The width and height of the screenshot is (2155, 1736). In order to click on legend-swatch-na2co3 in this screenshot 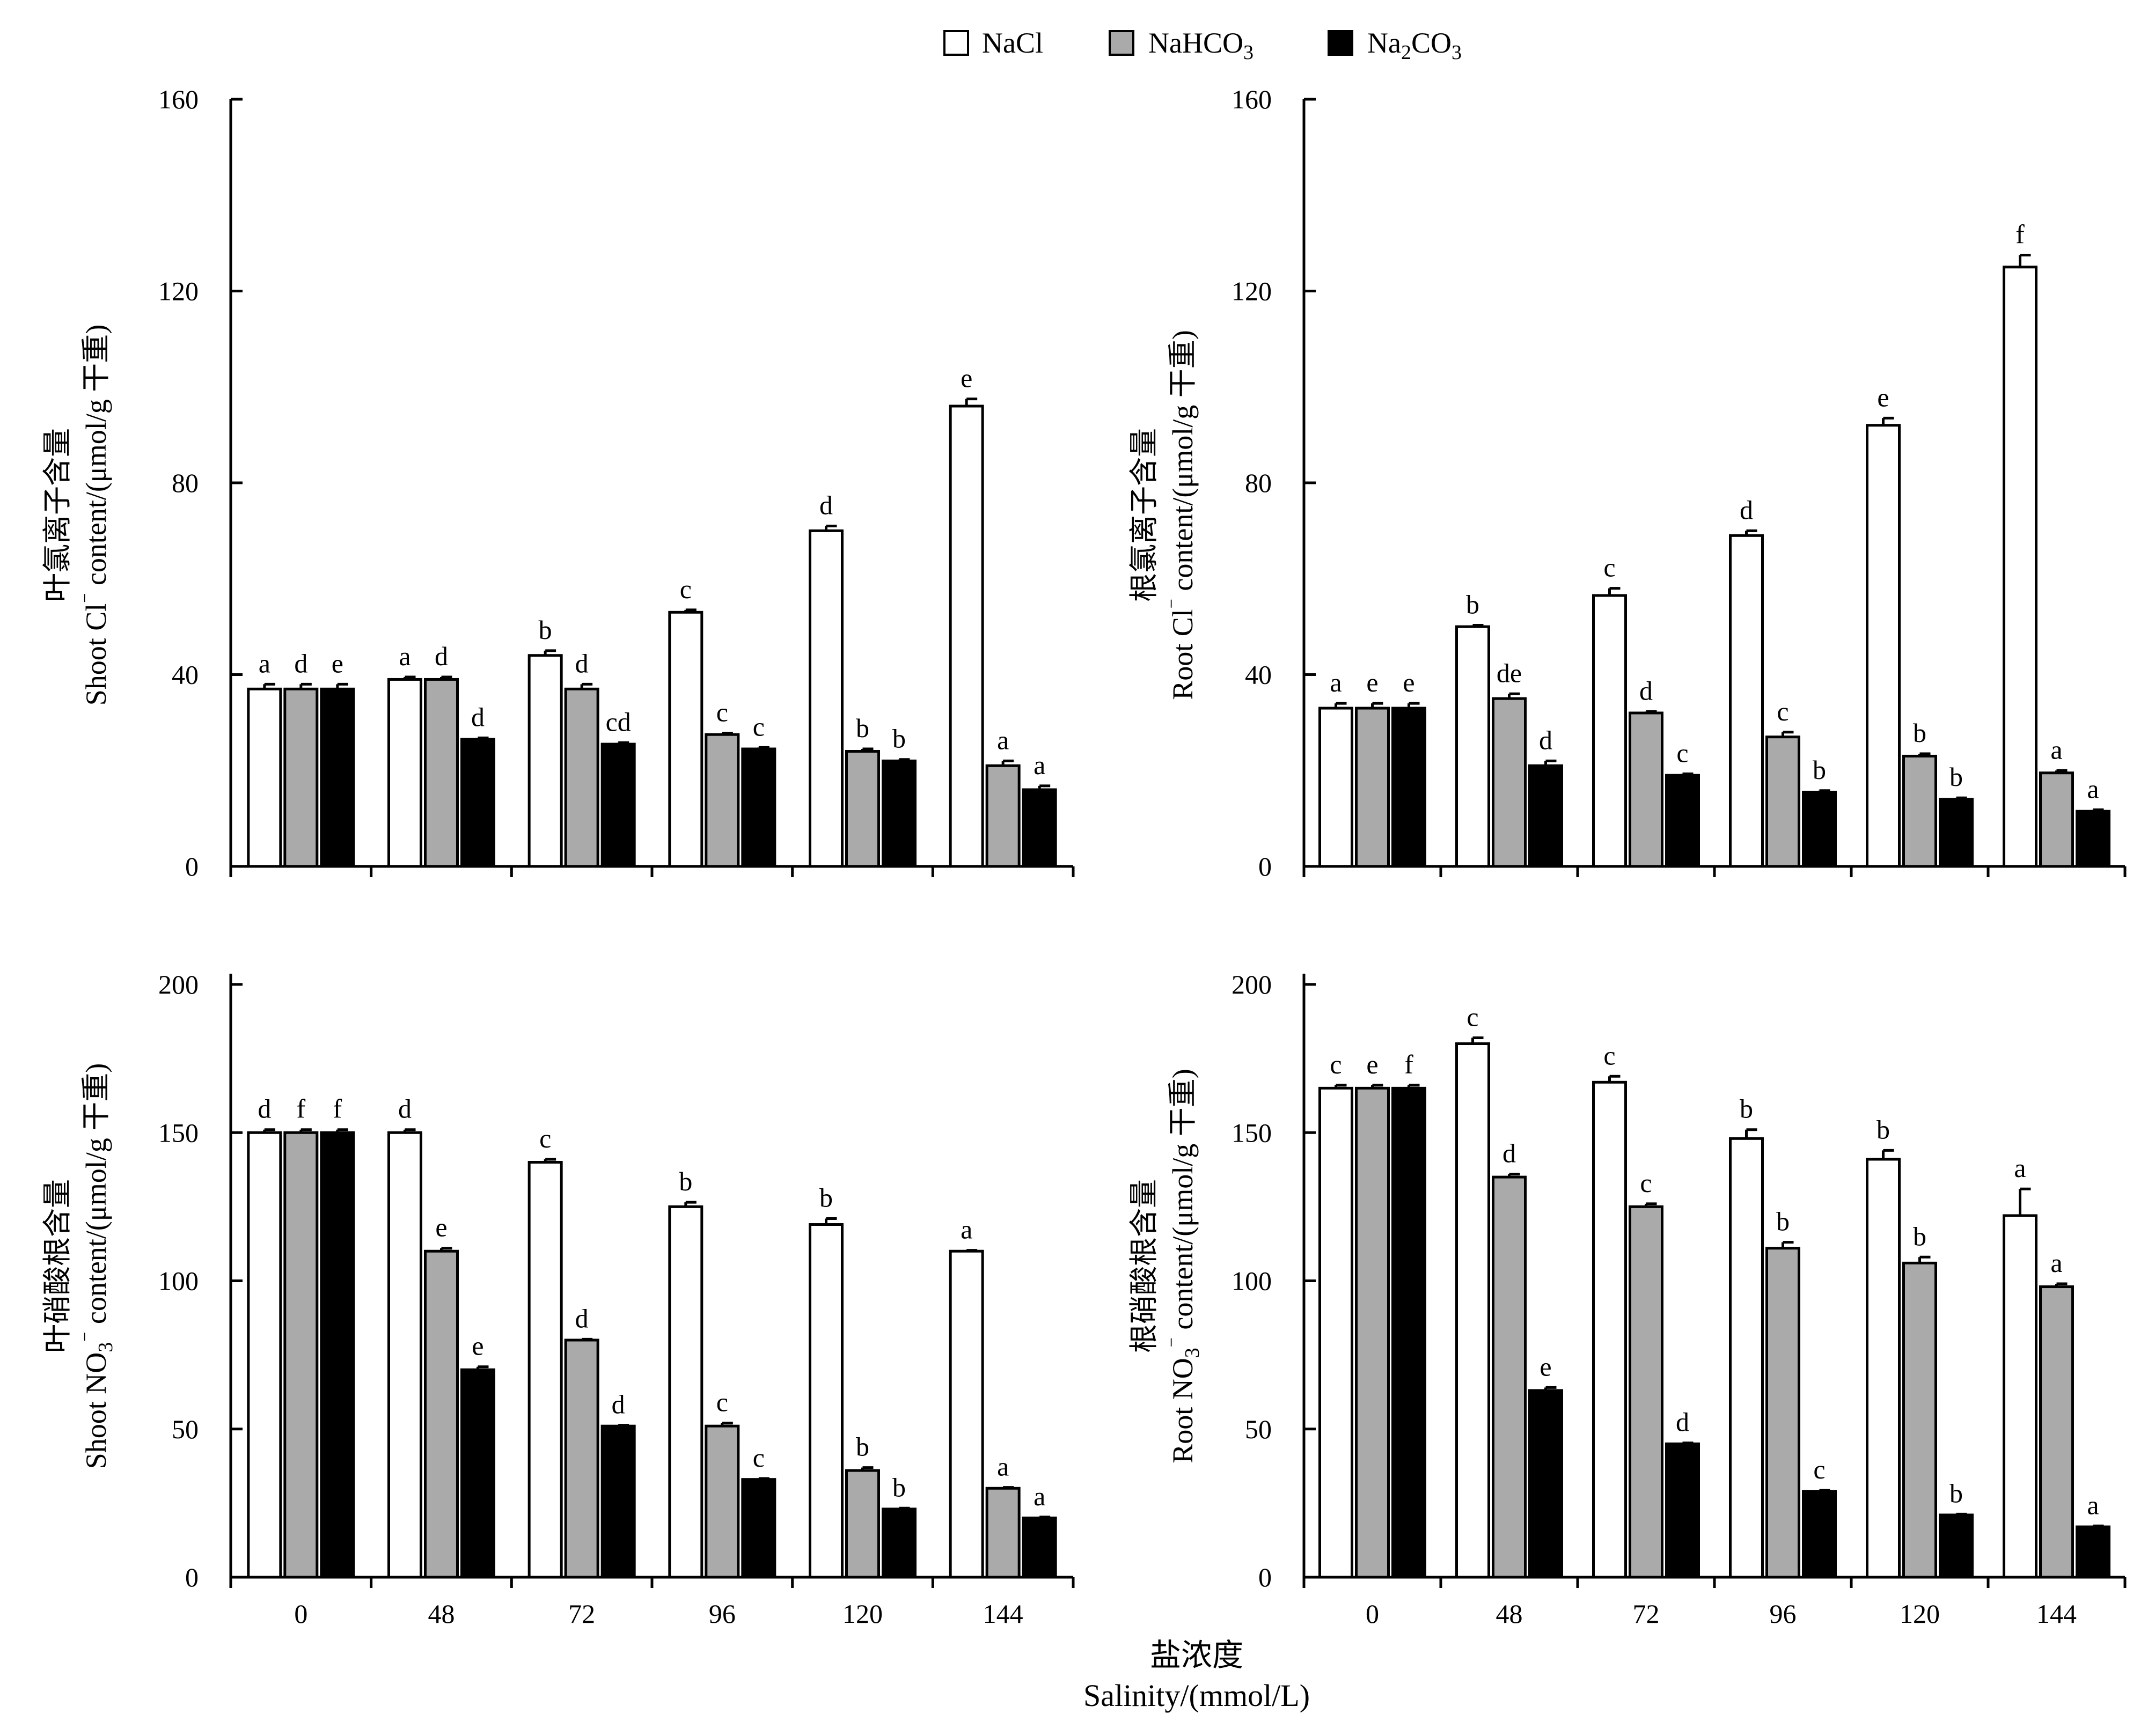, I will do `click(1340, 43)`.